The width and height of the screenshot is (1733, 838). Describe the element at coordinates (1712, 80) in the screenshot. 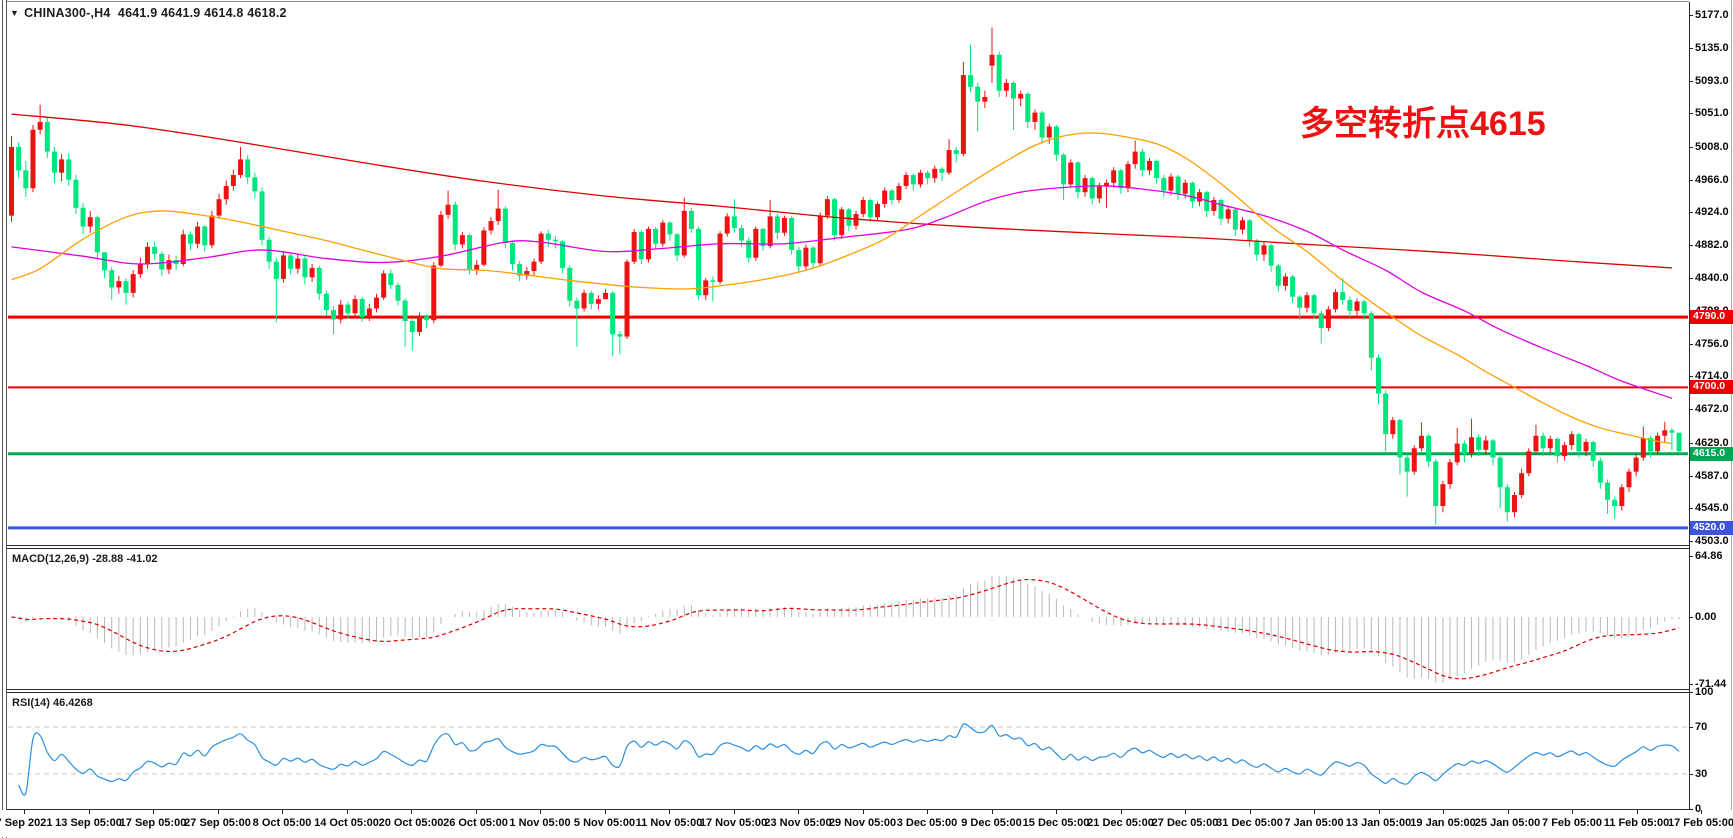

I see `price-tick-label: 5093.0` at that location.